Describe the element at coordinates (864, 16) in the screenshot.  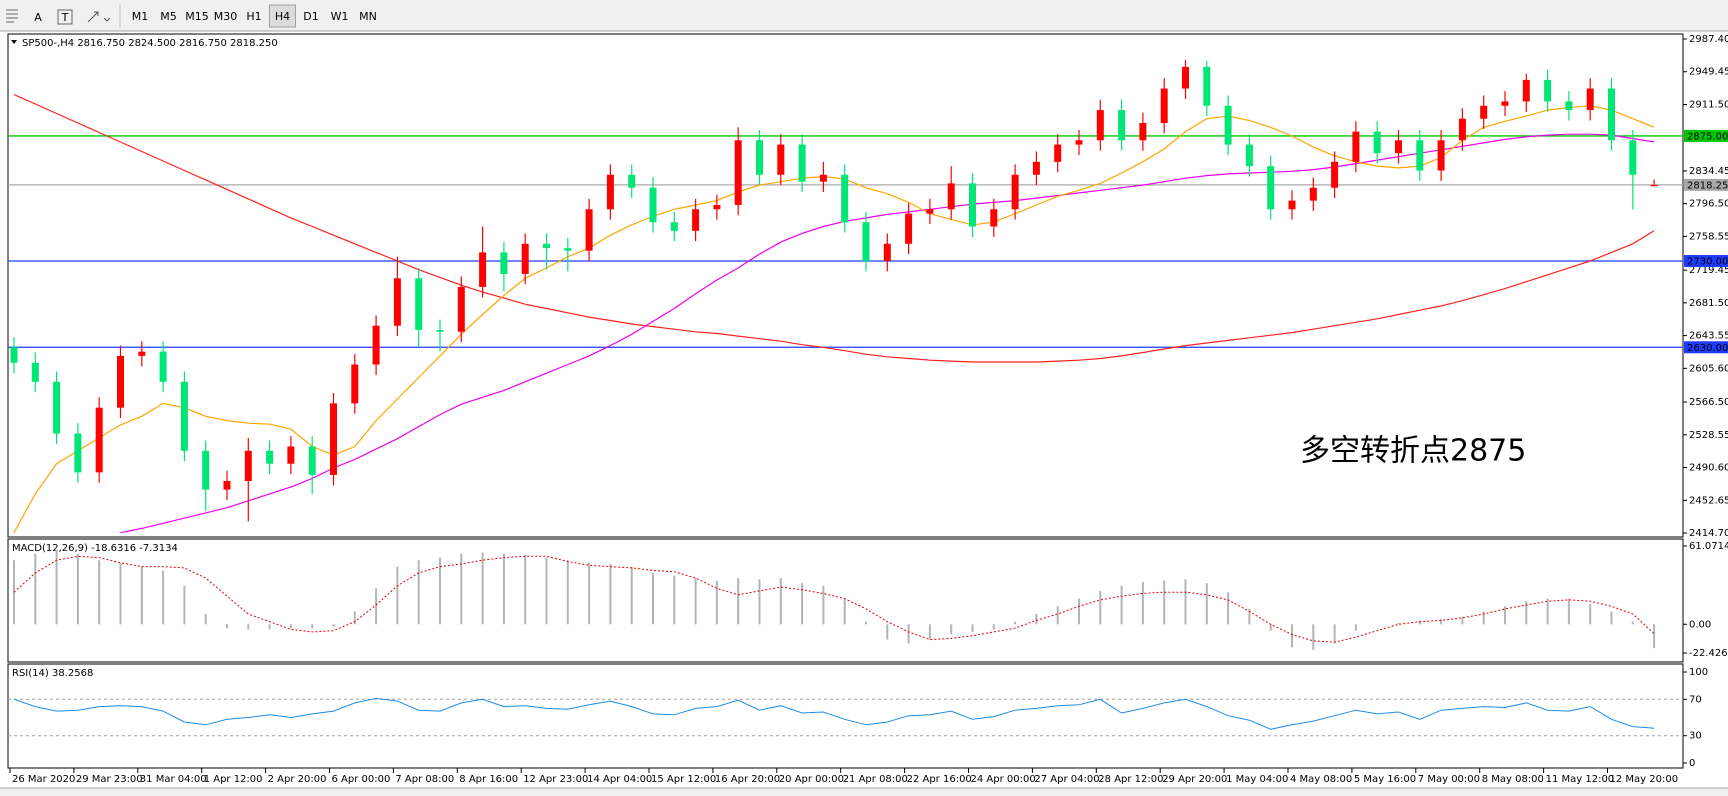
I see `toolbar: A T M1 M5 M15 M30 H1 H4 D1 W1 MN` at that location.